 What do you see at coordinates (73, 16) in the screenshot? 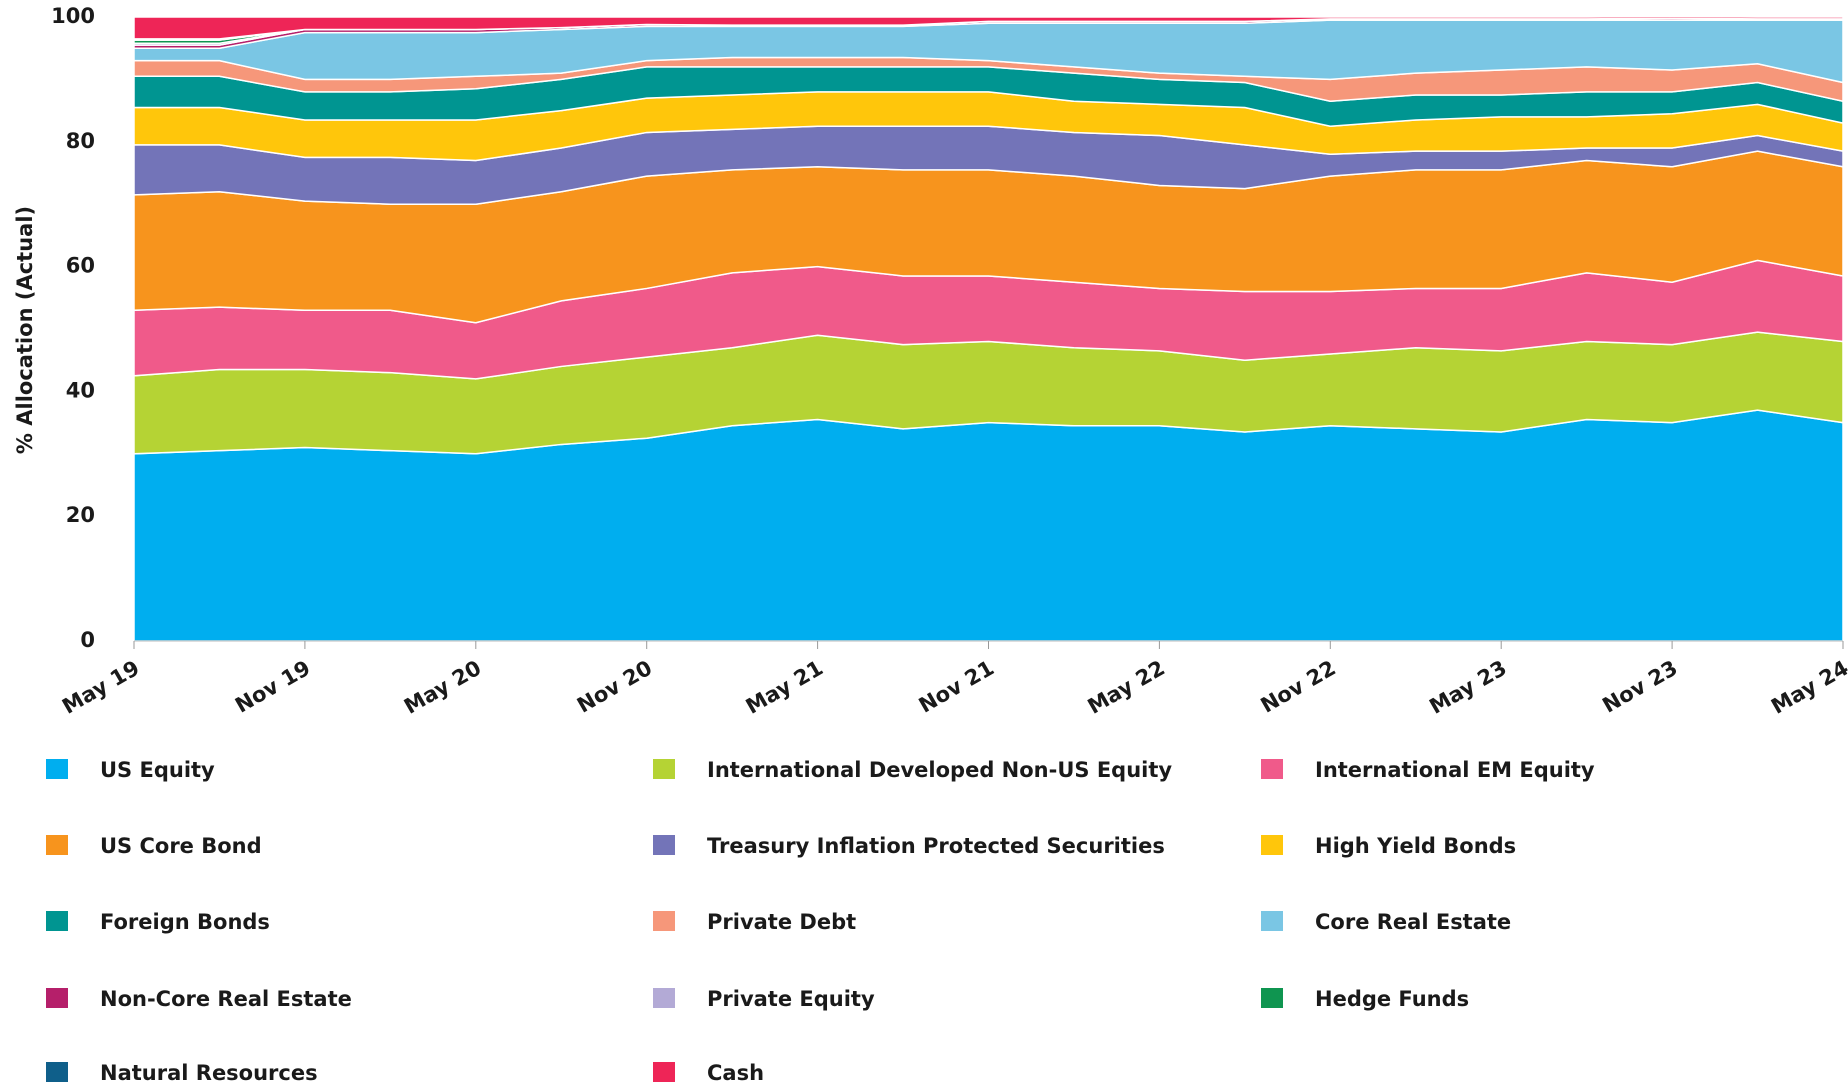
I see `y-tick-label: 100` at bounding box center [73, 16].